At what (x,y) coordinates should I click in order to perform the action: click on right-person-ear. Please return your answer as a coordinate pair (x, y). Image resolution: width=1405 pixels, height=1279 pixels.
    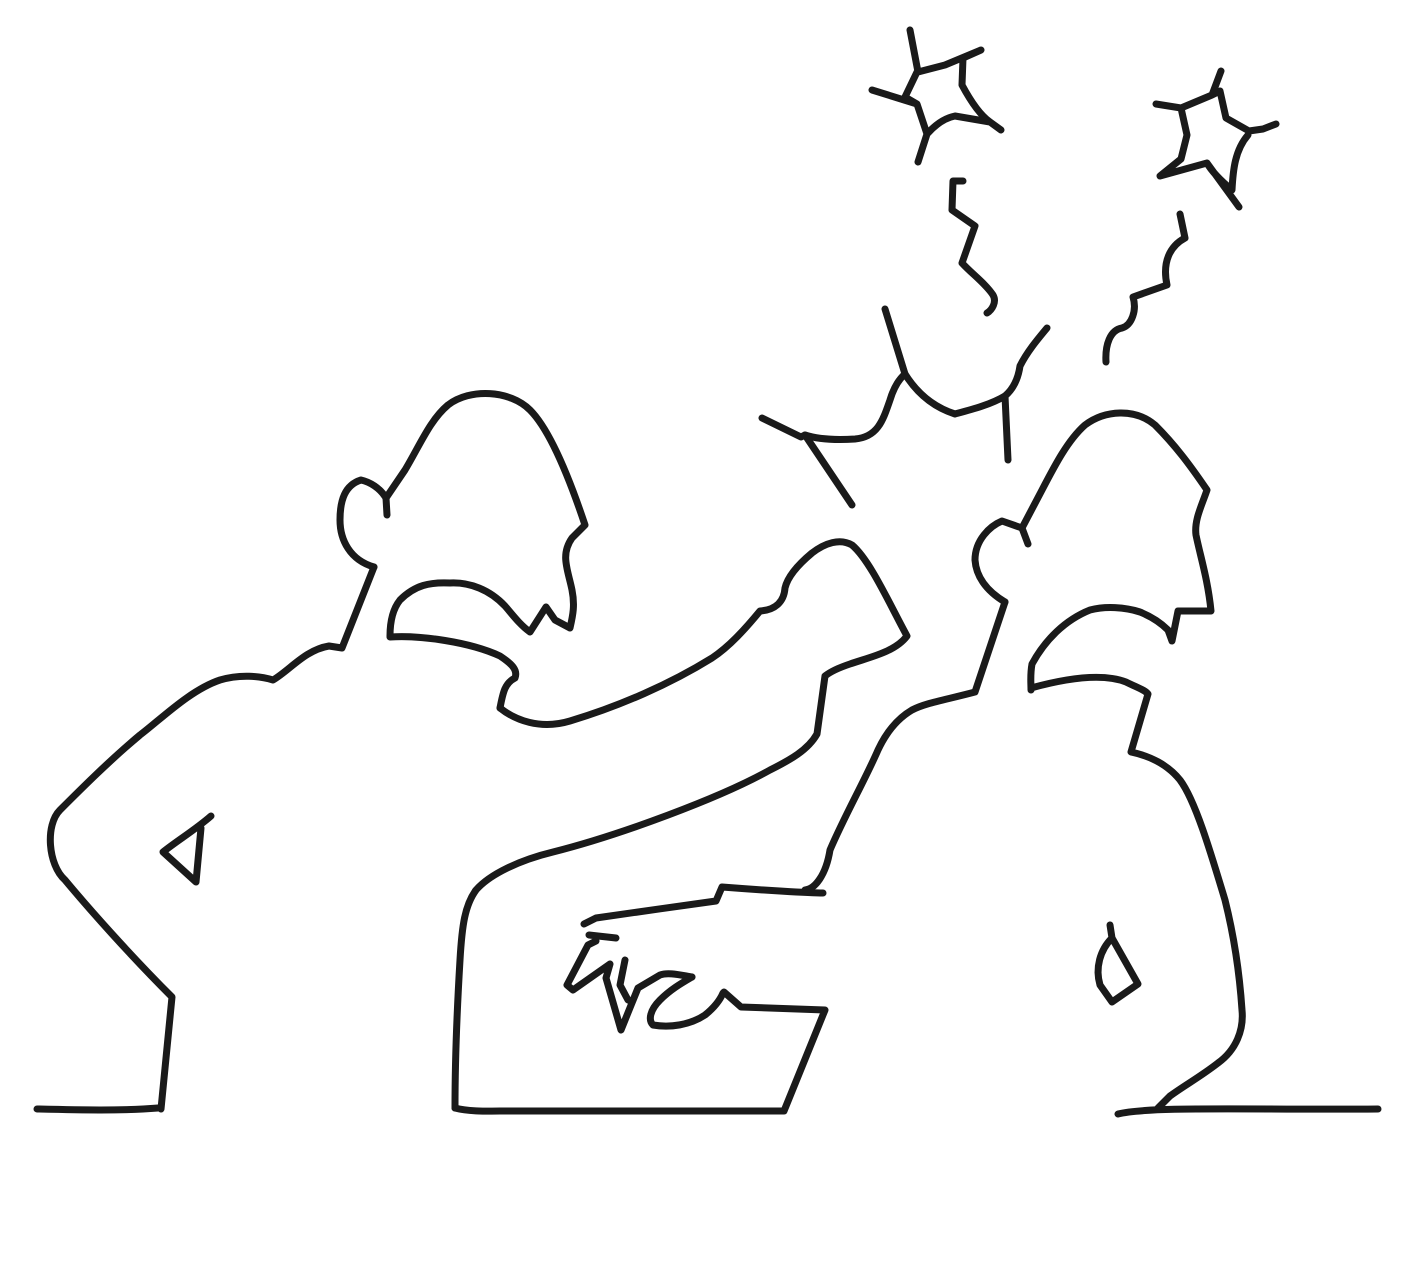
    Looking at the image, I should click on (998, 561).